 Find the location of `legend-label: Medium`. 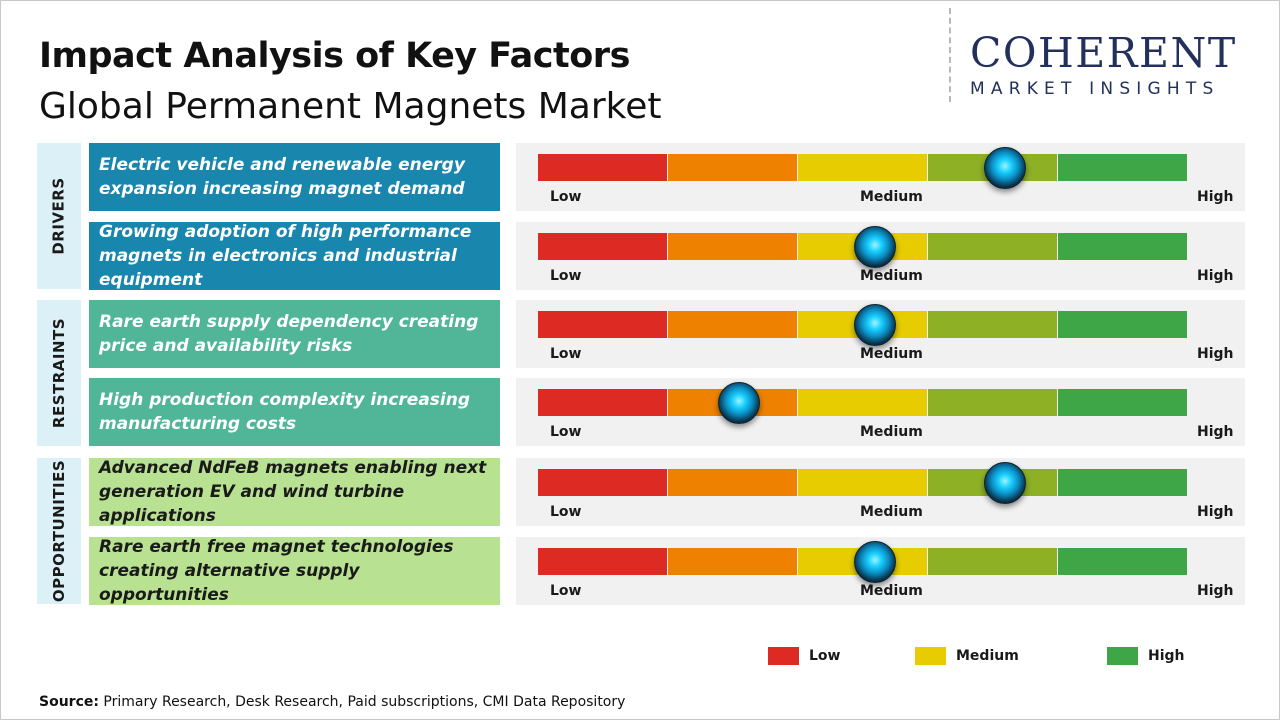

legend-label: Medium is located at coordinates (987, 656).